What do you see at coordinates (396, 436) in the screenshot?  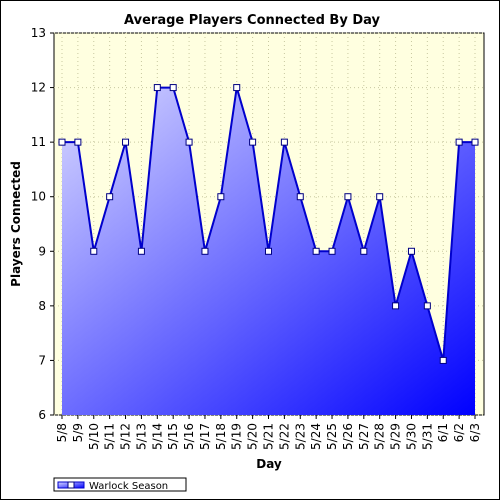 I see `x-tick-label: 5/29` at bounding box center [396, 436].